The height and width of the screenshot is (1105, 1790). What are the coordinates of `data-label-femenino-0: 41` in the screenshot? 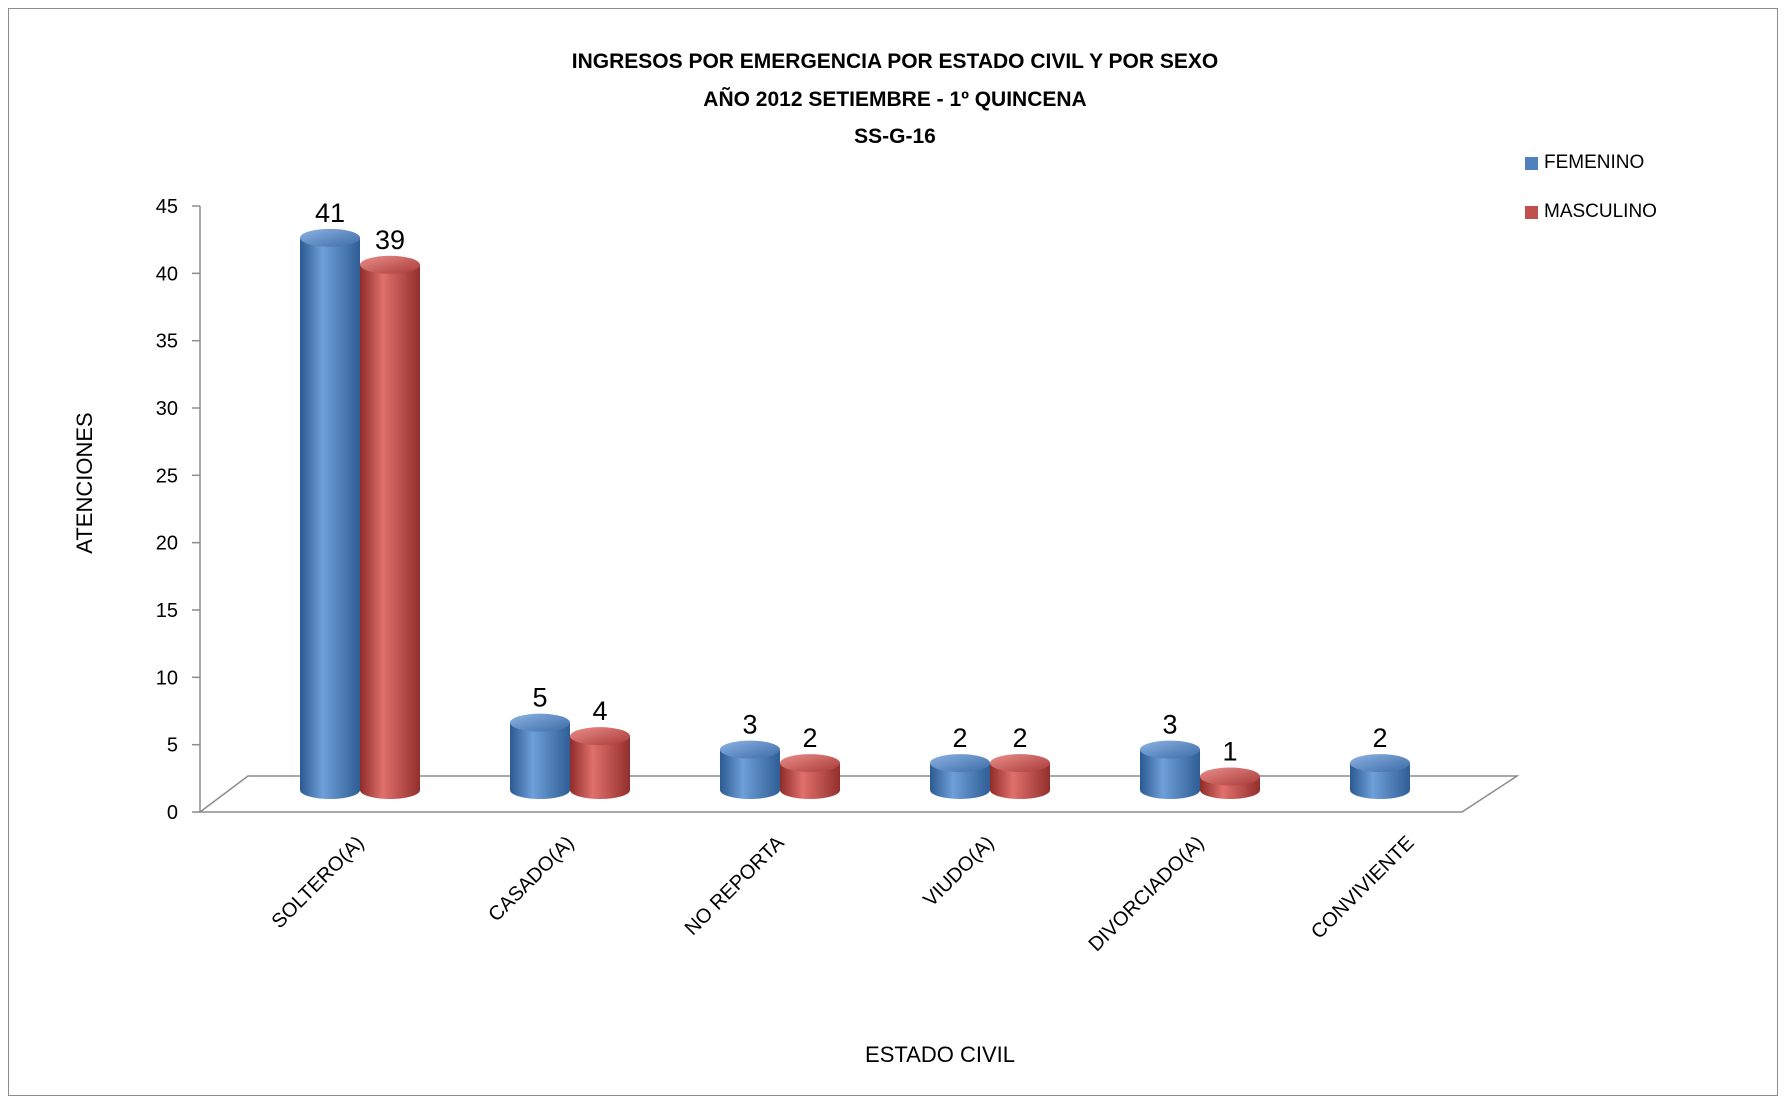 It's located at (330, 213).